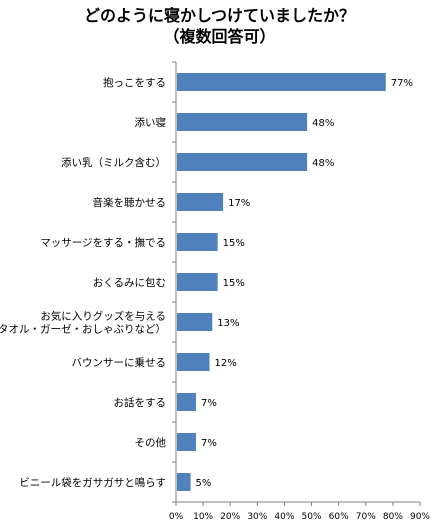 This screenshot has height=528, width=439. I want to click on category-label: お気に入りグッズを与える, so click(103, 316).